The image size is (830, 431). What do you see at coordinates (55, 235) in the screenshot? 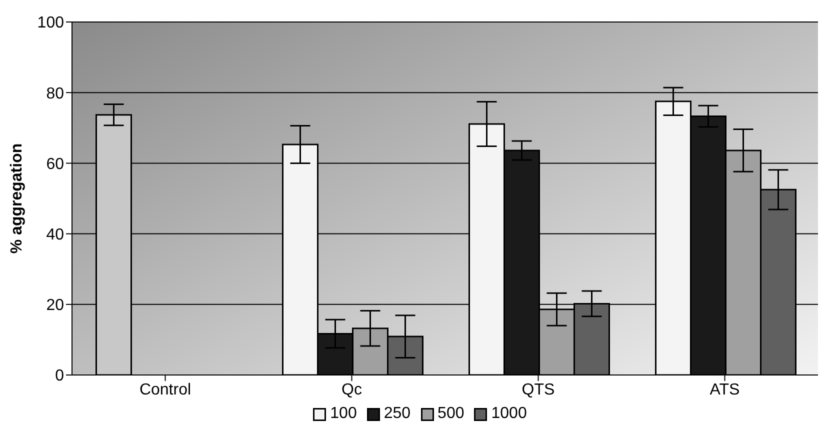
I see `y-tick-label: 40` at bounding box center [55, 235].